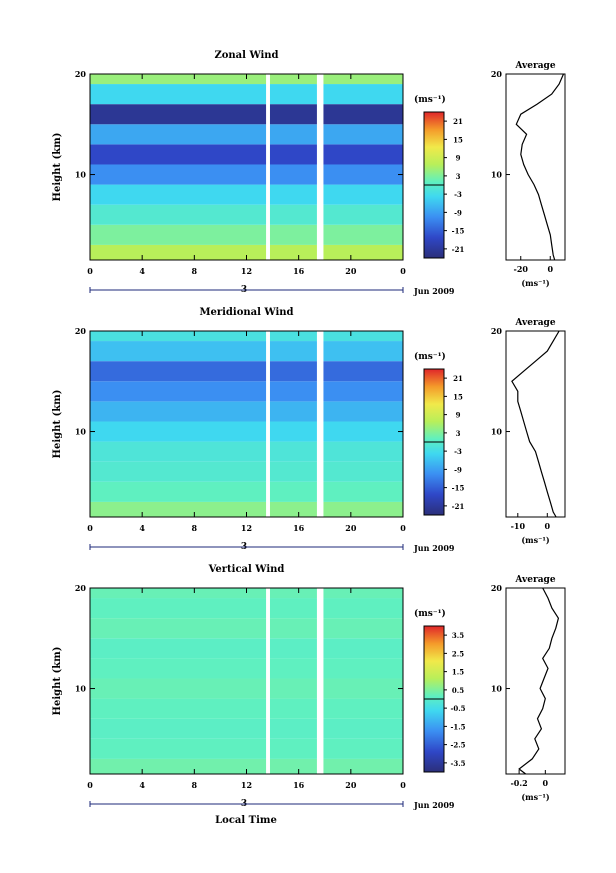 This screenshot has width=616, height=873. Describe the element at coordinates (457, 745) in the screenshot. I see `colorbar-tick-label: -2.5` at that location.